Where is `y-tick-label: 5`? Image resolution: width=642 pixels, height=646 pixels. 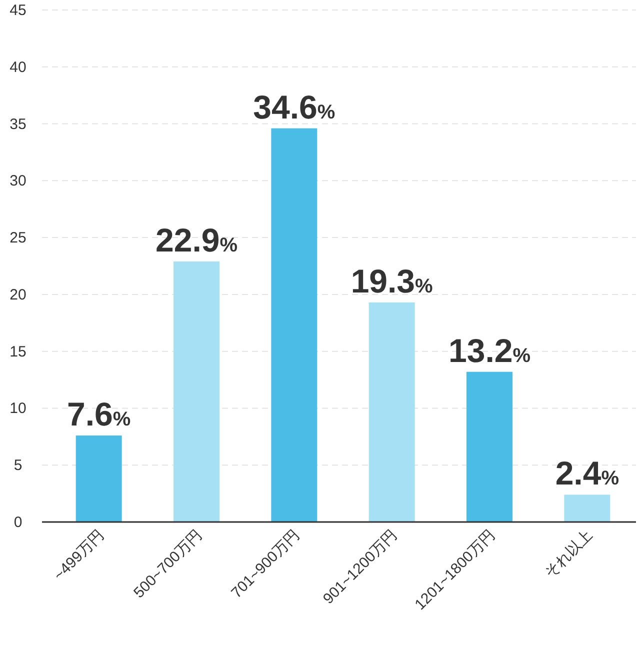
y-tick-label: 5 is located at coordinates (18, 465).